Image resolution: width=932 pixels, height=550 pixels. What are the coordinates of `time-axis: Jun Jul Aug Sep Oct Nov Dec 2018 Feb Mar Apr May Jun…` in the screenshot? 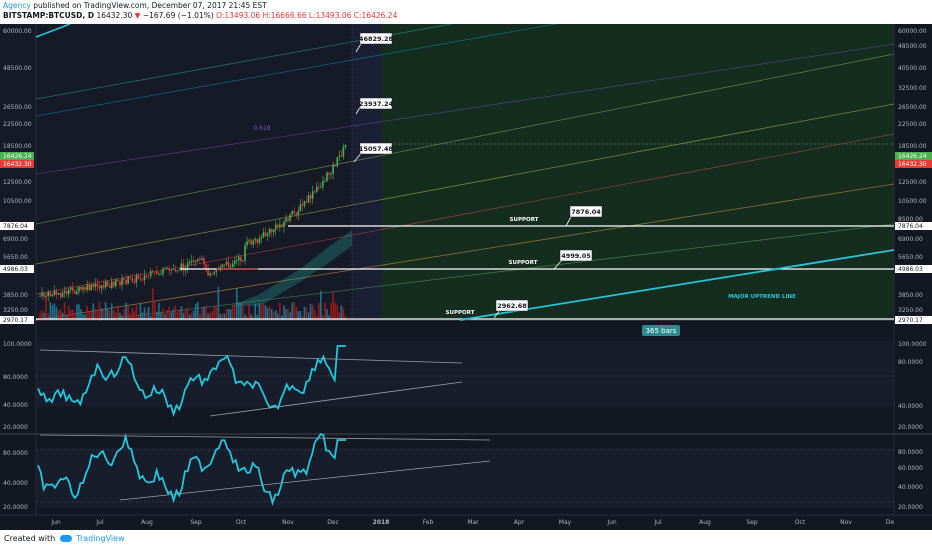 It's located at (472, 522).